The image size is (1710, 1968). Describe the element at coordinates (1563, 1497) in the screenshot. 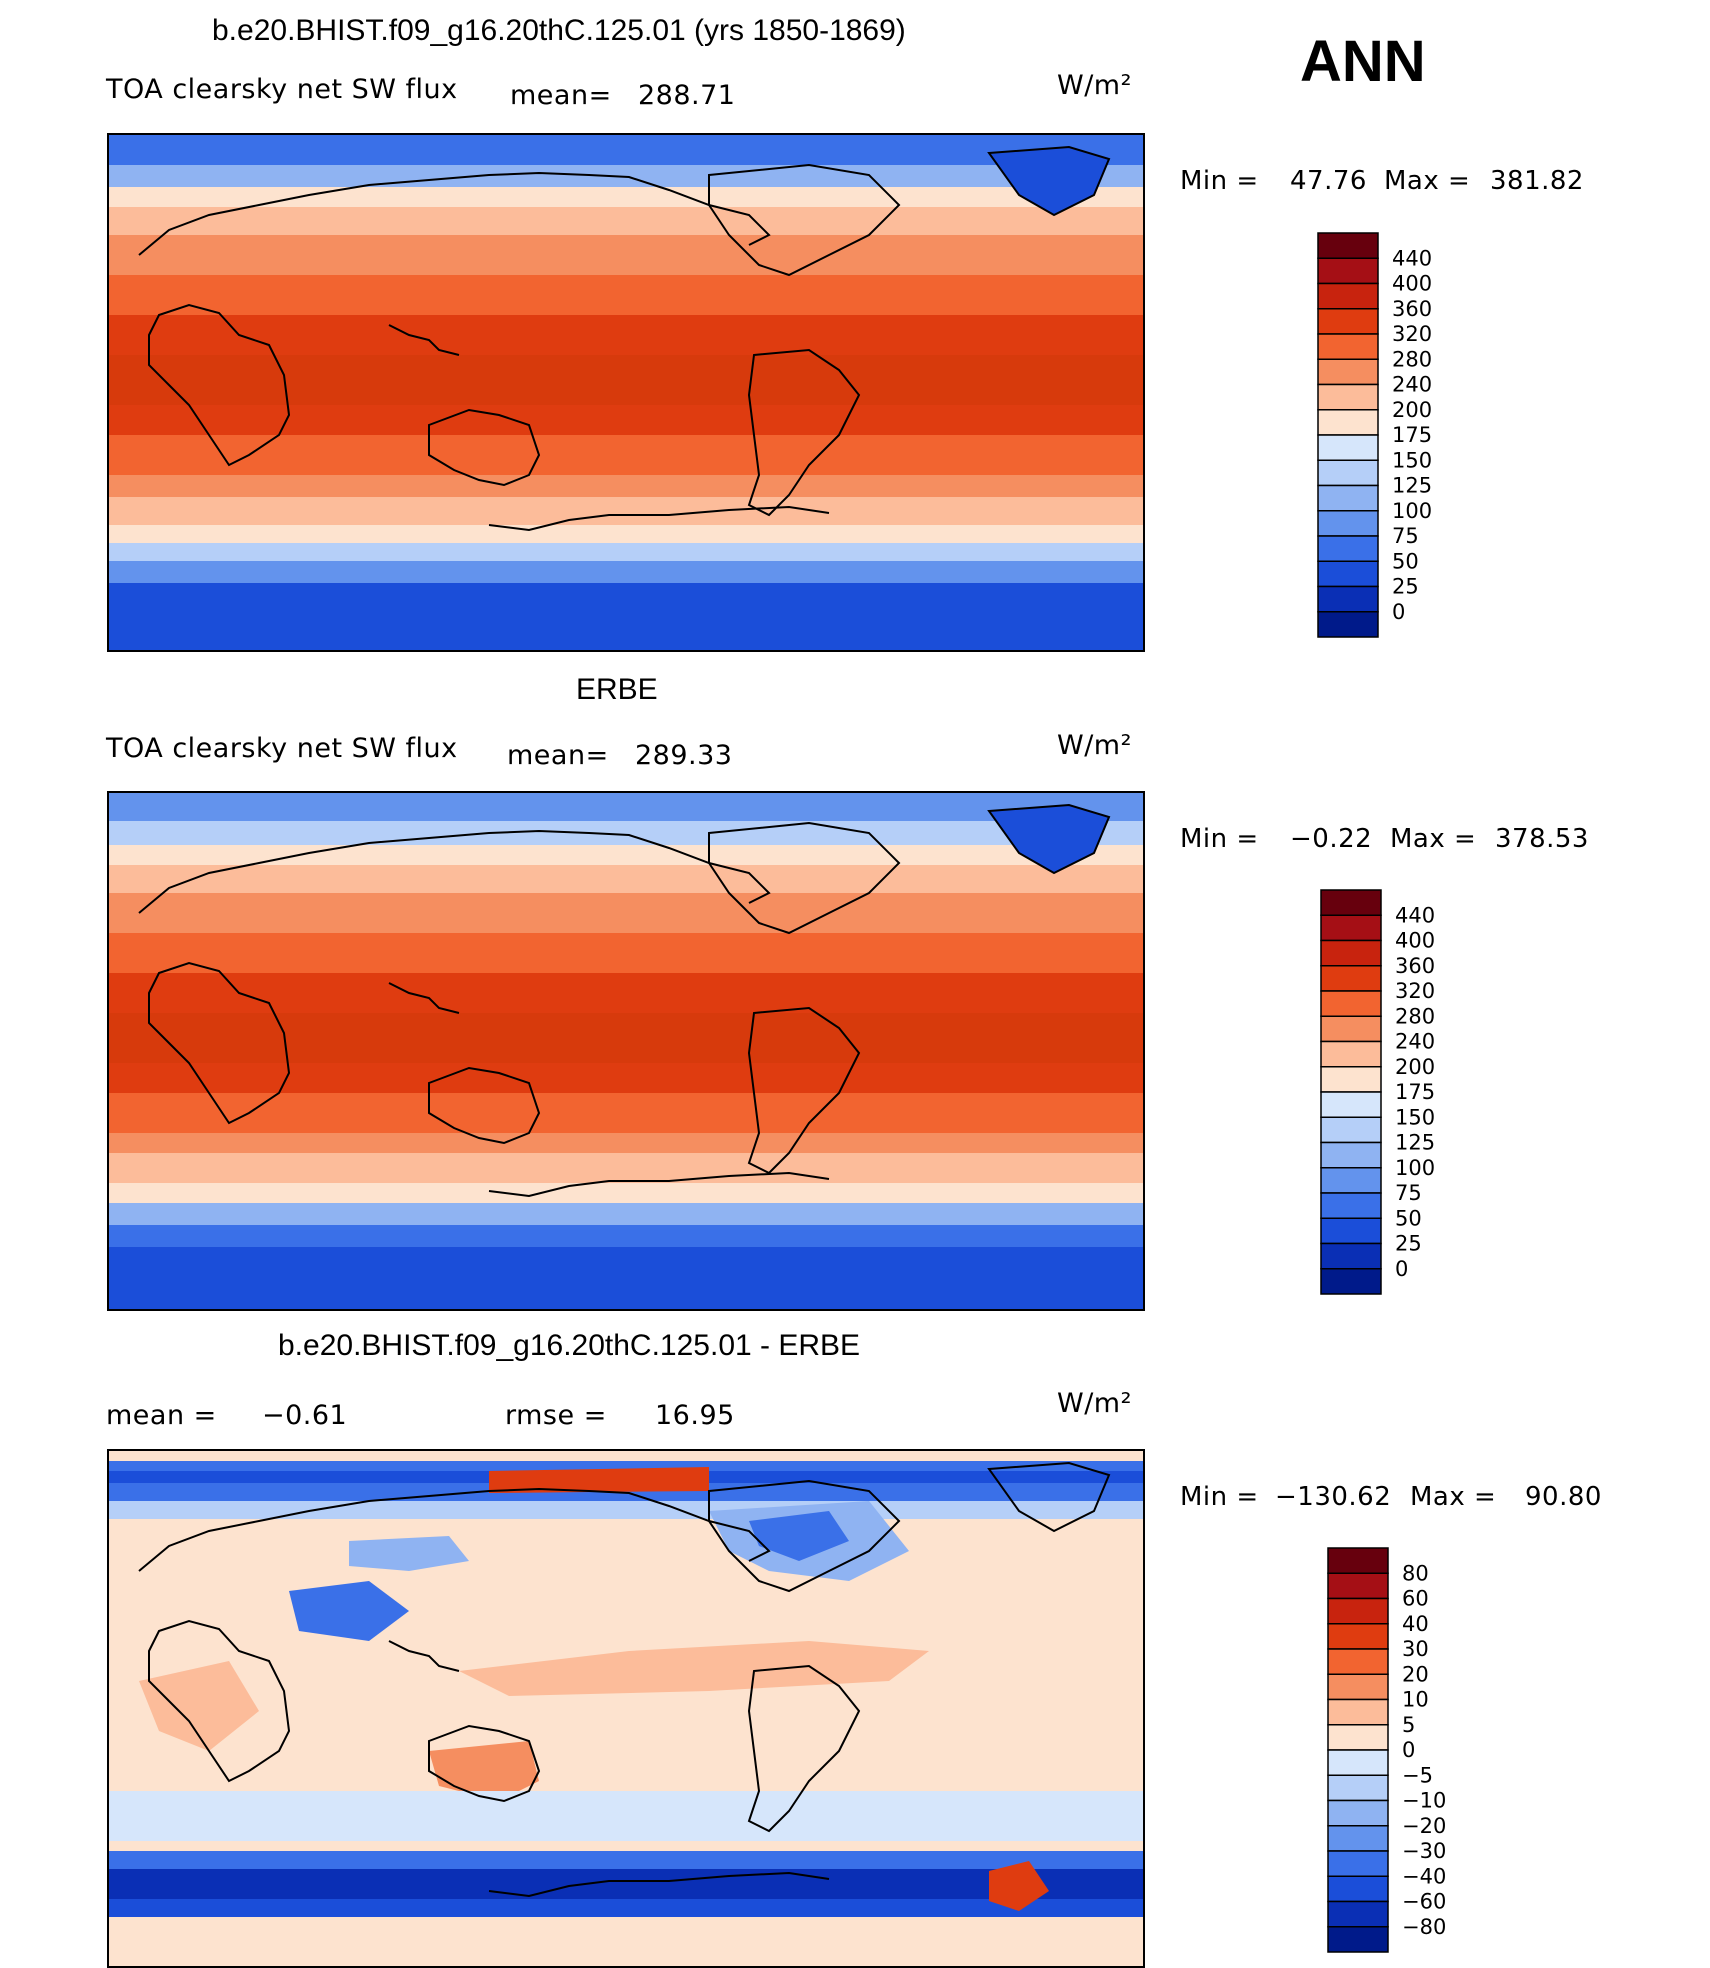

I see `panel3-max-value: 90.80` at that location.